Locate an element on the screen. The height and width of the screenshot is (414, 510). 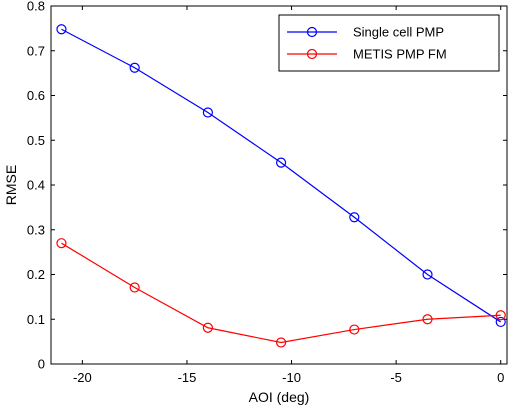
y-tick-label: 0.3 is located at coordinates (36, 229).